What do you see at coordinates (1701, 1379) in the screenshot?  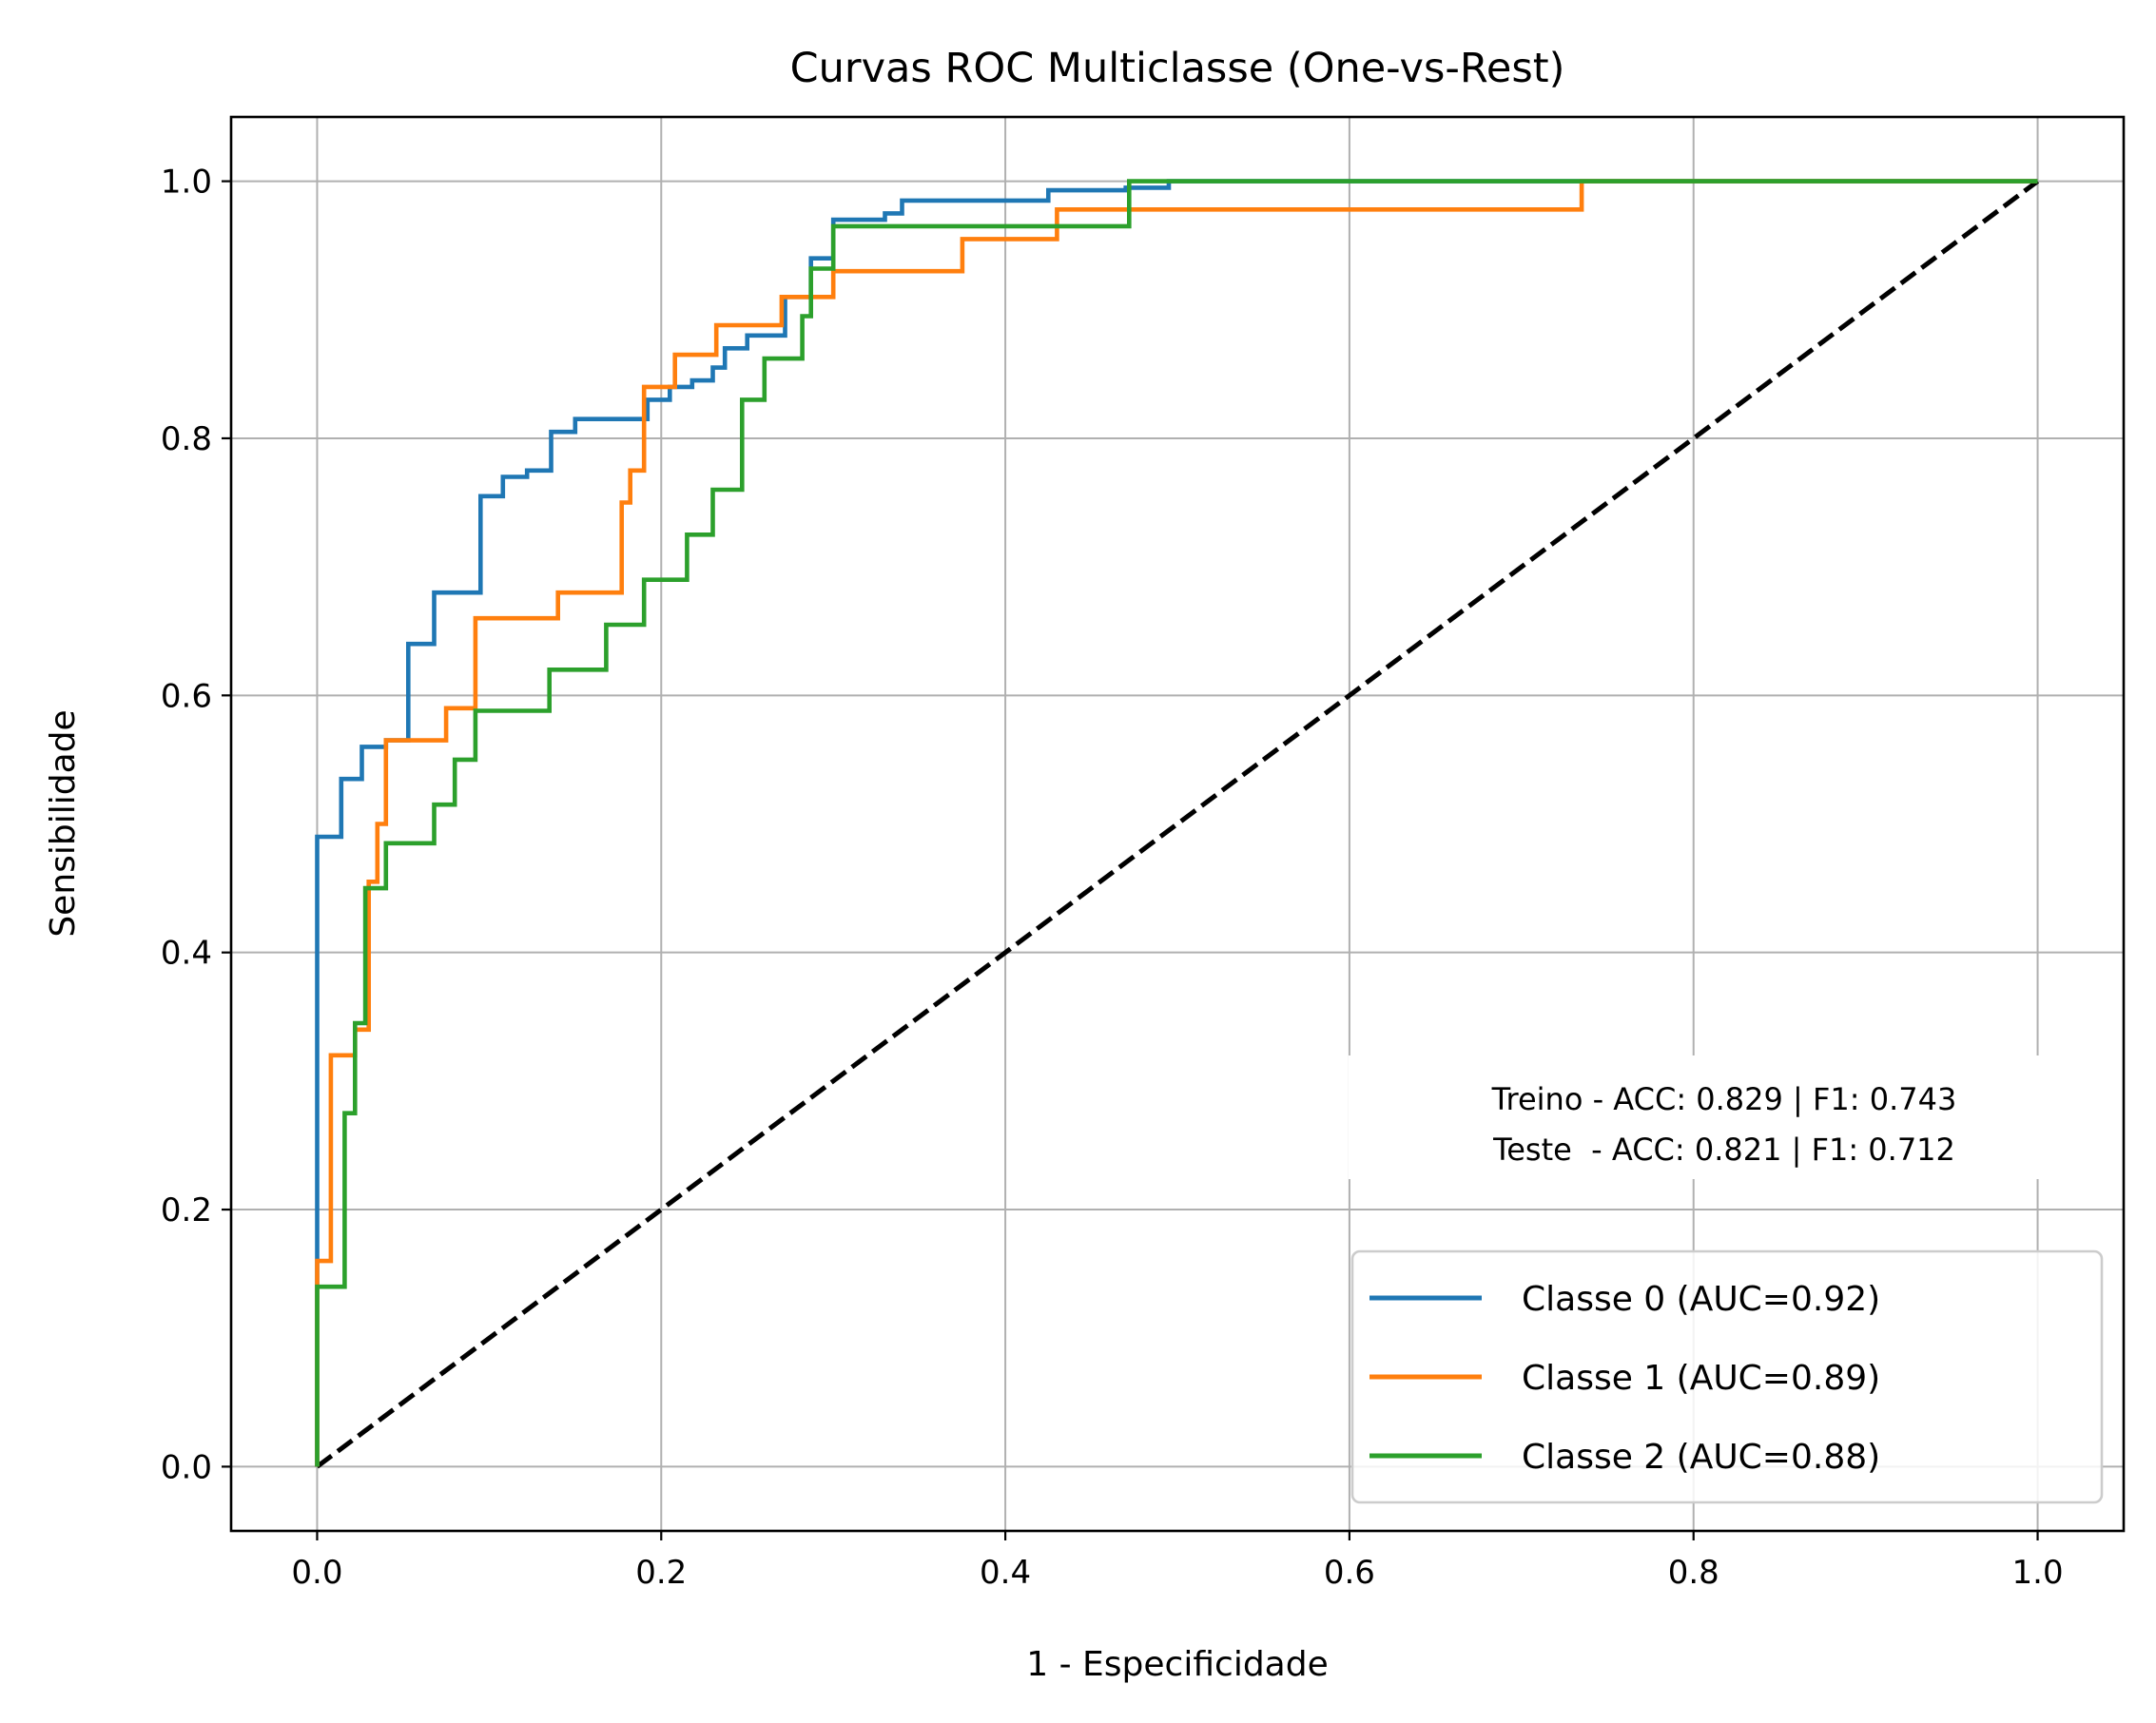 I see `legend-label-classe-1: Classe 1 (AUC=0.89)` at bounding box center [1701, 1379].